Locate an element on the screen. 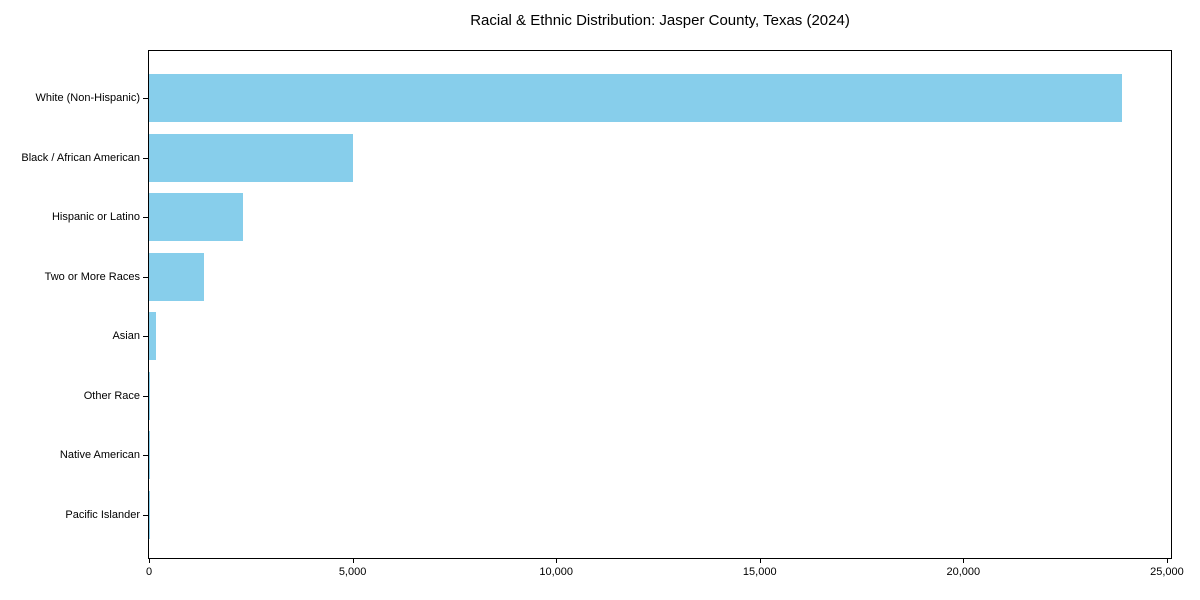 The height and width of the screenshot is (600, 1200). bar-two-or-more-races is located at coordinates (176, 276).